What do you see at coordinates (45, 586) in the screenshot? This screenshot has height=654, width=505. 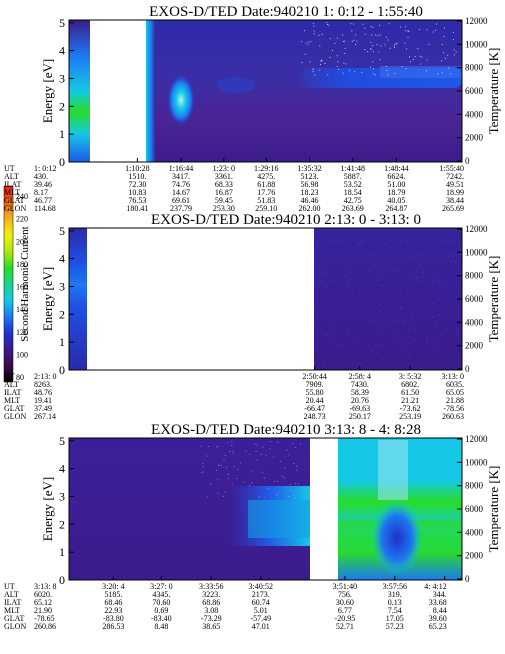 I see `table-cell: 3:13: 8` at bounding box center [45, 586].